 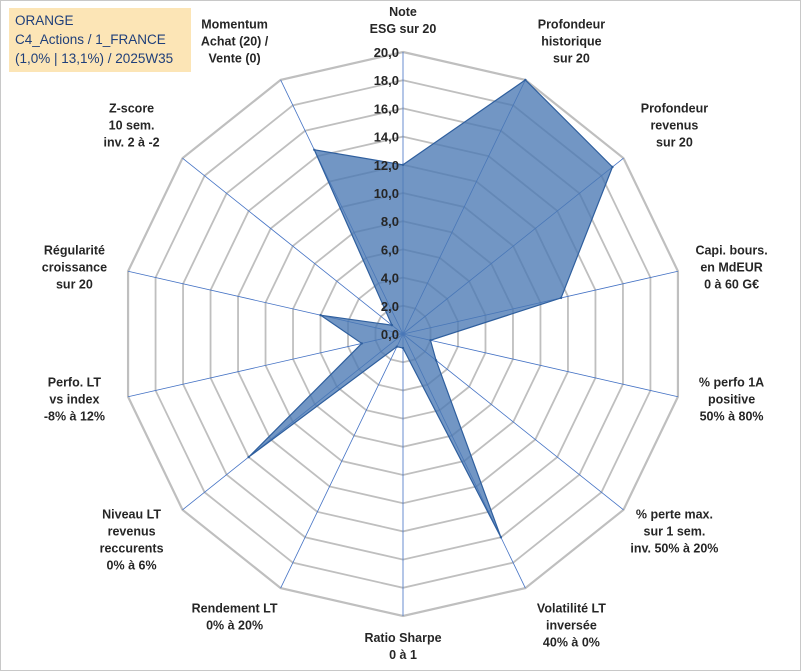 I want to click on category-label: Perfo. LT, so click(x=75, y=382).